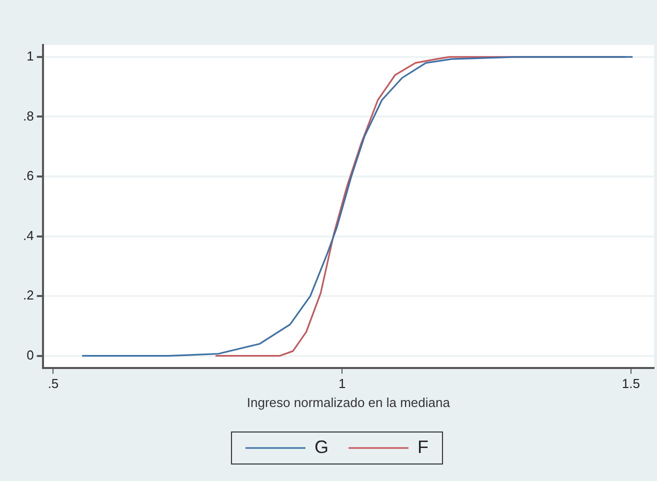 This screenshot has height=481, width=657. I want to click on x-axis-title: Ingreso normalizado en la mediana, so click(348, 402).